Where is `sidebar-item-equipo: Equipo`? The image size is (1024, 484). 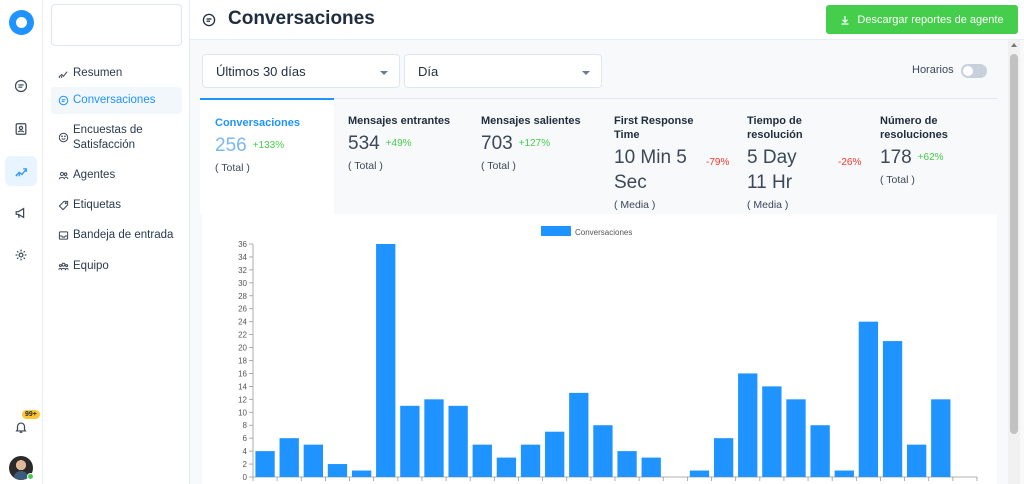 sidebar-item-equipo: Equipo is located at coordinates (116, 266).